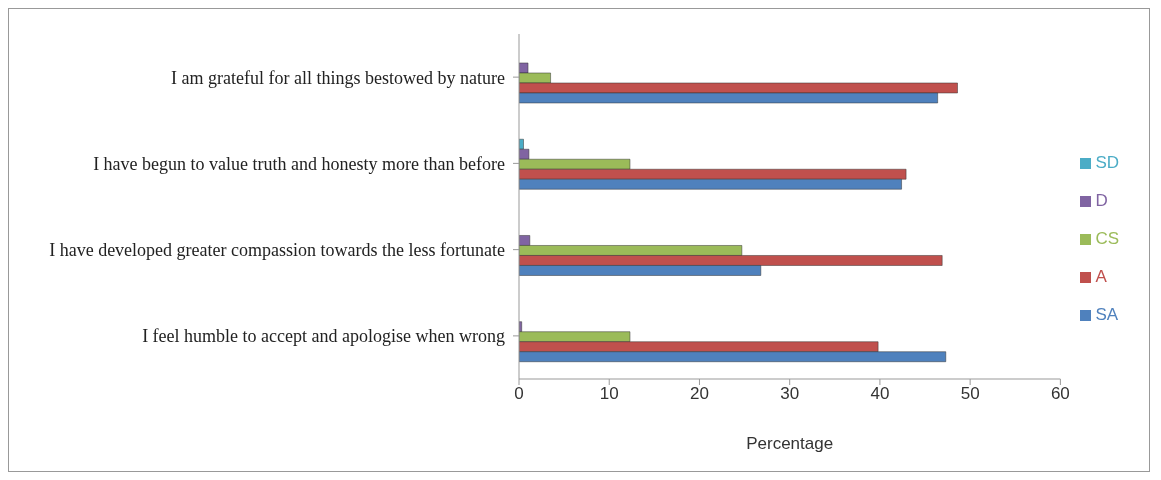 The image size is (1161, 480). What do you see at coordinates (880, 394) in the screenshot?
I see `x-tick-label: 40` at bounding box center [880, 394].